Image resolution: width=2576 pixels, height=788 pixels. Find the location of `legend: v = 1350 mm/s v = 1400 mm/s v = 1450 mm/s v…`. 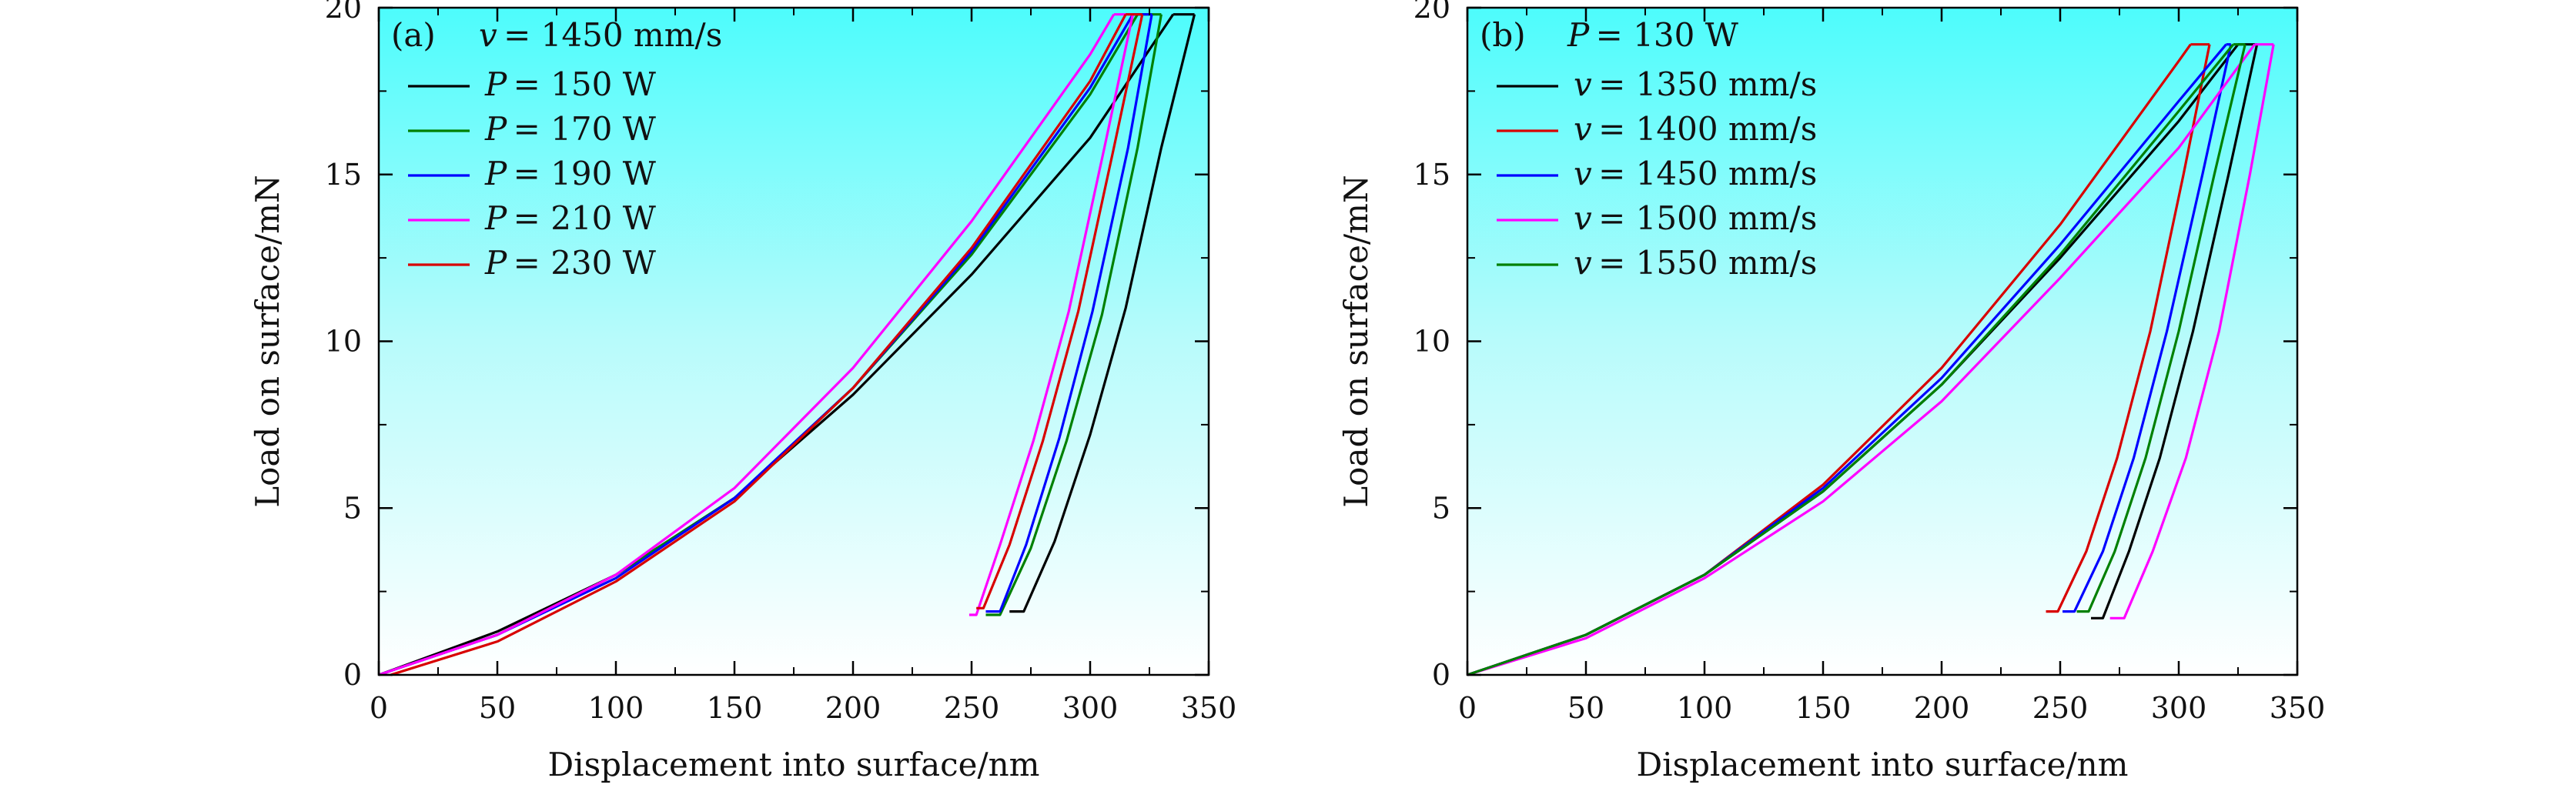

legend: v = 1350 mm/s v = 1400 mm/s v = 1450 mm/s v… is located at coordinates (1657, 173).